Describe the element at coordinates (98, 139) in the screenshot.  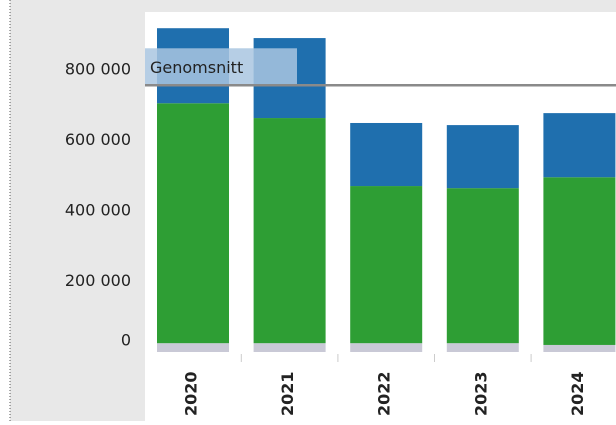
I see `y-tick-label: 600 000` at that location.